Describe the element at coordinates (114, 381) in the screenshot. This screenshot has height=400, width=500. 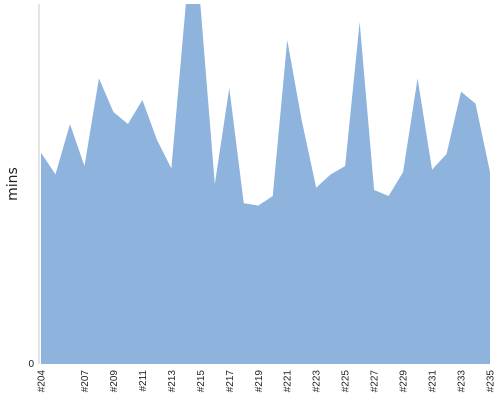
I see `x-tick-label: #209` at that location.